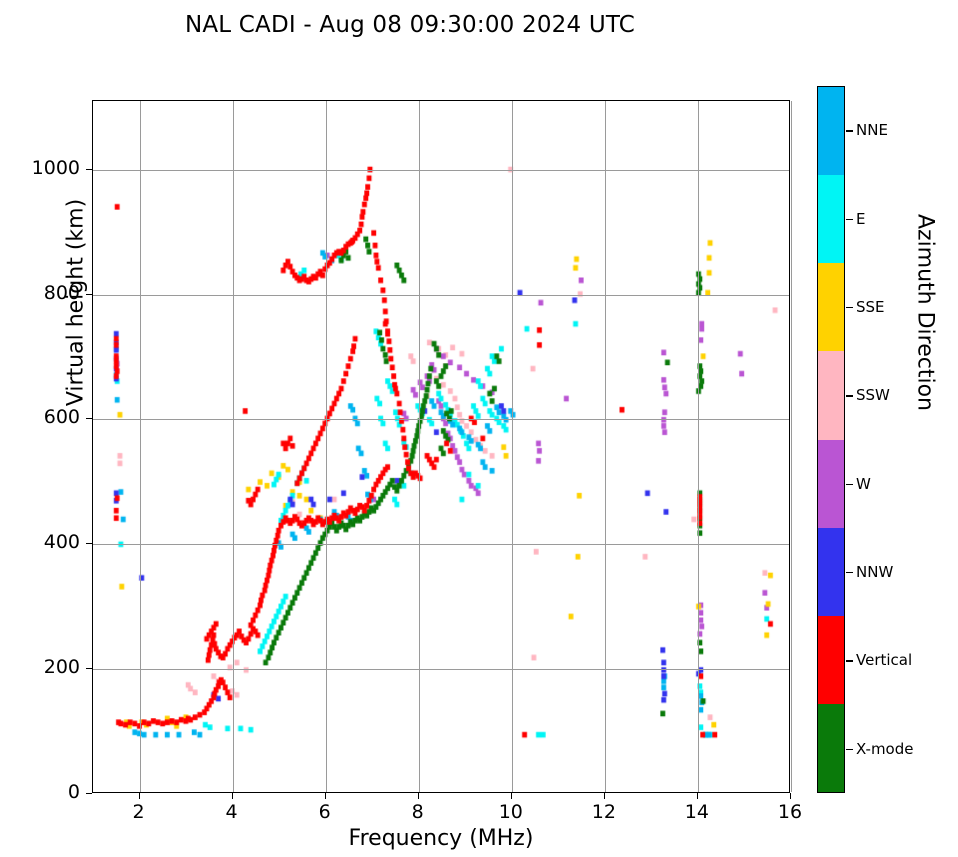  I want to click on colorbar-label-e: E, so click(861, 218).